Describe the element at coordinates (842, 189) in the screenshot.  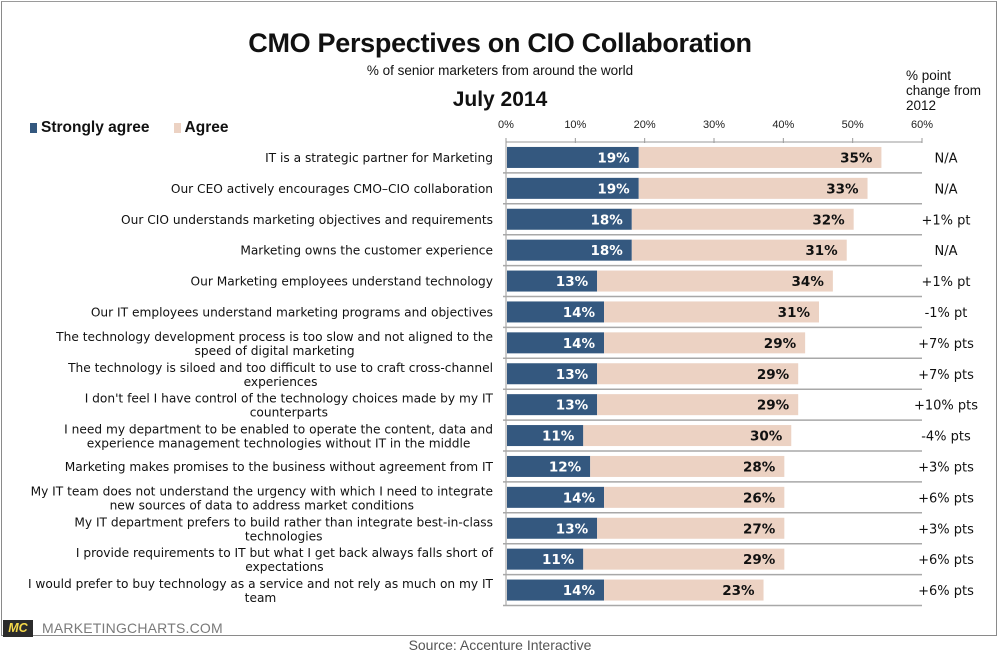
I see `data-label-agree: 33%` at that location.